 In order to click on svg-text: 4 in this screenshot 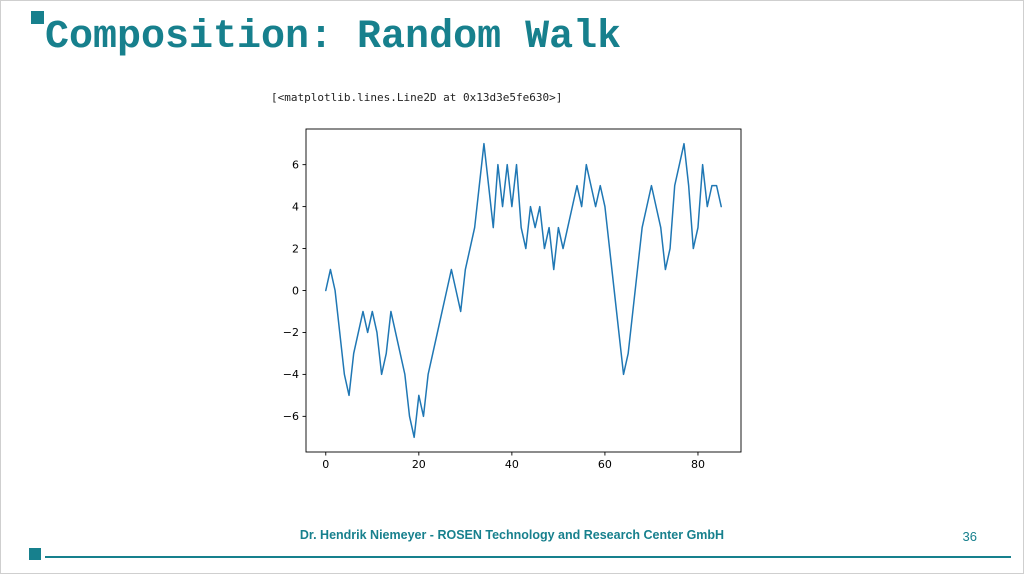, I will do `click(295, 206)`.